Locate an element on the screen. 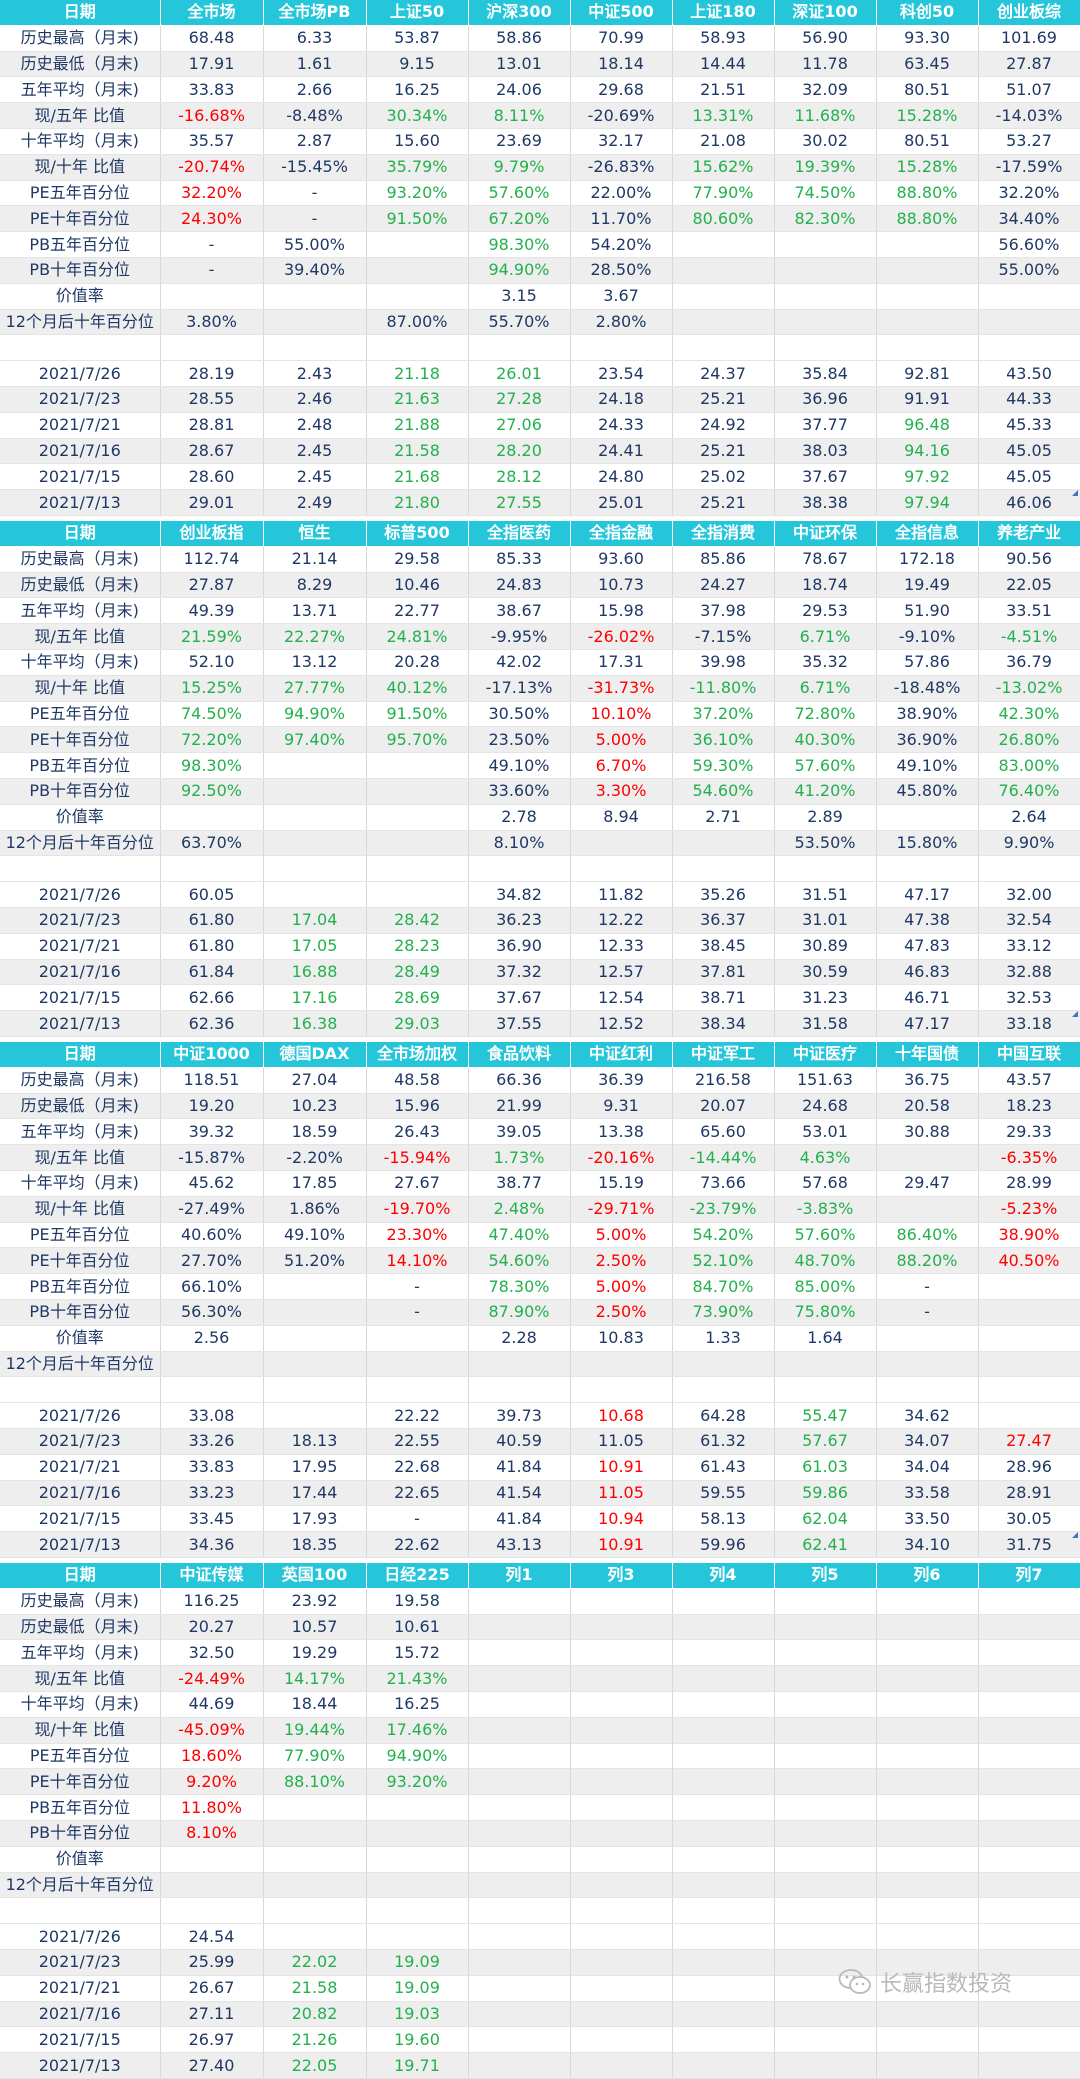 This screenshot has width=1080, height=2079. table-cell: -26.83% is located at coordinates (621, 167).